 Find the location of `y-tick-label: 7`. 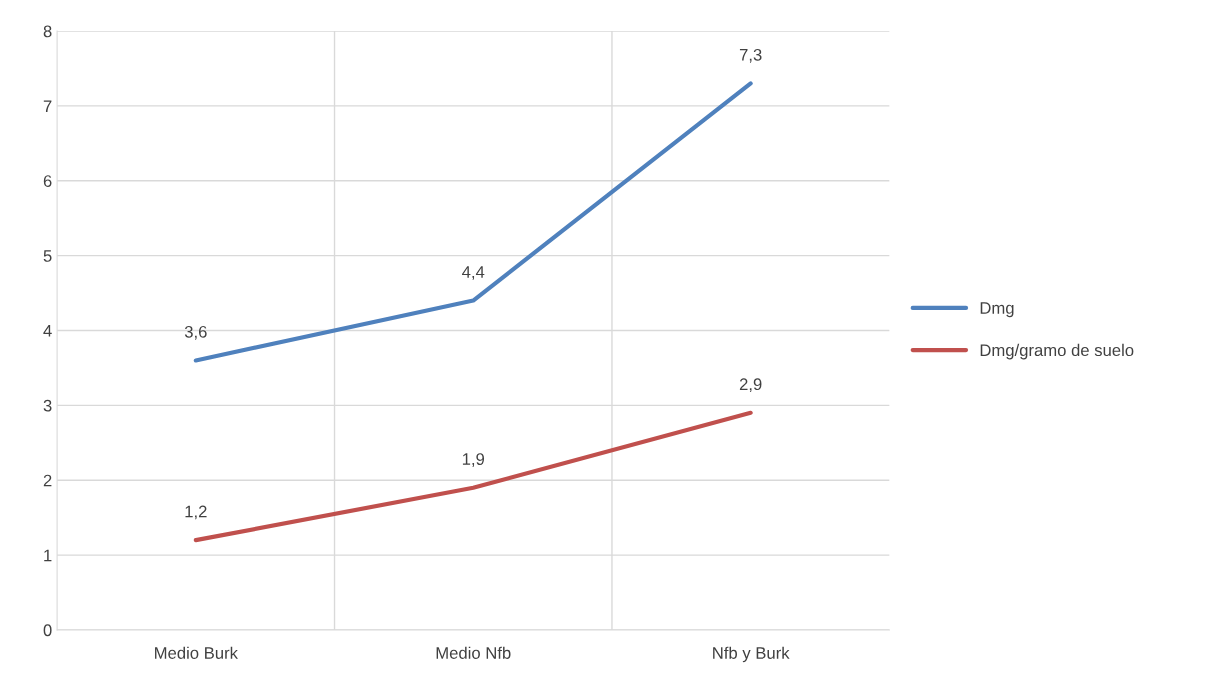

y-tick-label: 7 is located at coordinates (47, 106).